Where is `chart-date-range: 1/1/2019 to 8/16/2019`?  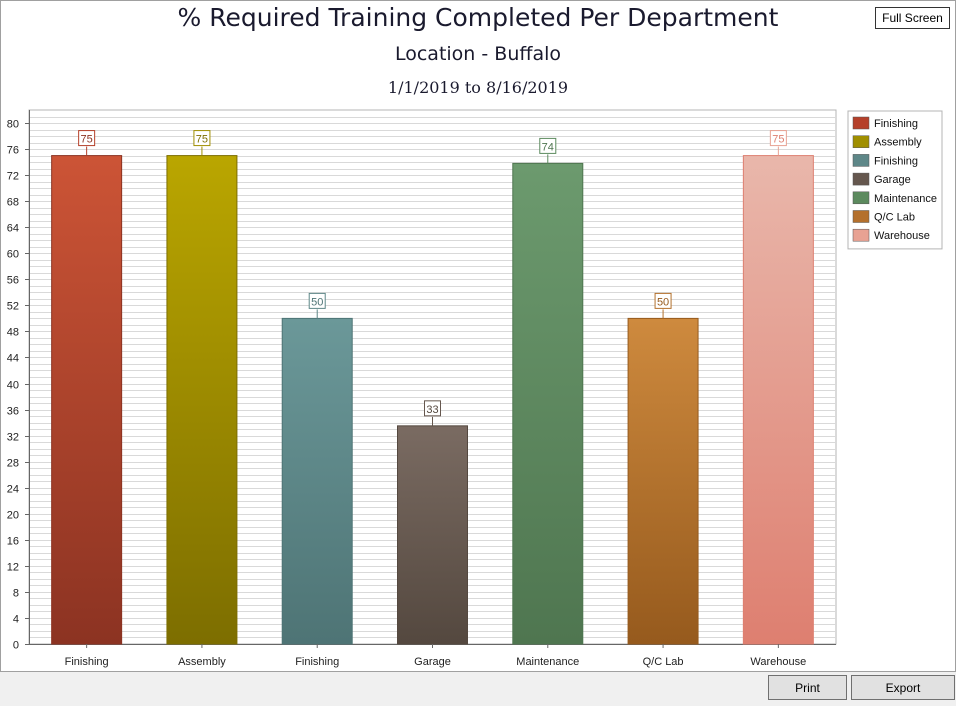
chart-date-range: 1/1/2019 to 8/16/2019 is located at coordinates (478, 87).